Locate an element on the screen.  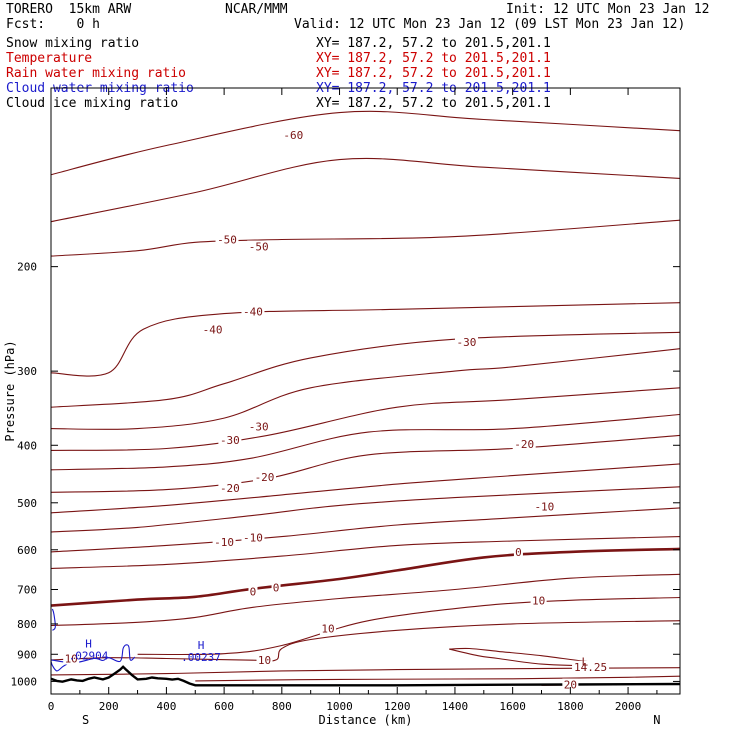
x-tick-label: 1800 is located at coordinates (570, 706).